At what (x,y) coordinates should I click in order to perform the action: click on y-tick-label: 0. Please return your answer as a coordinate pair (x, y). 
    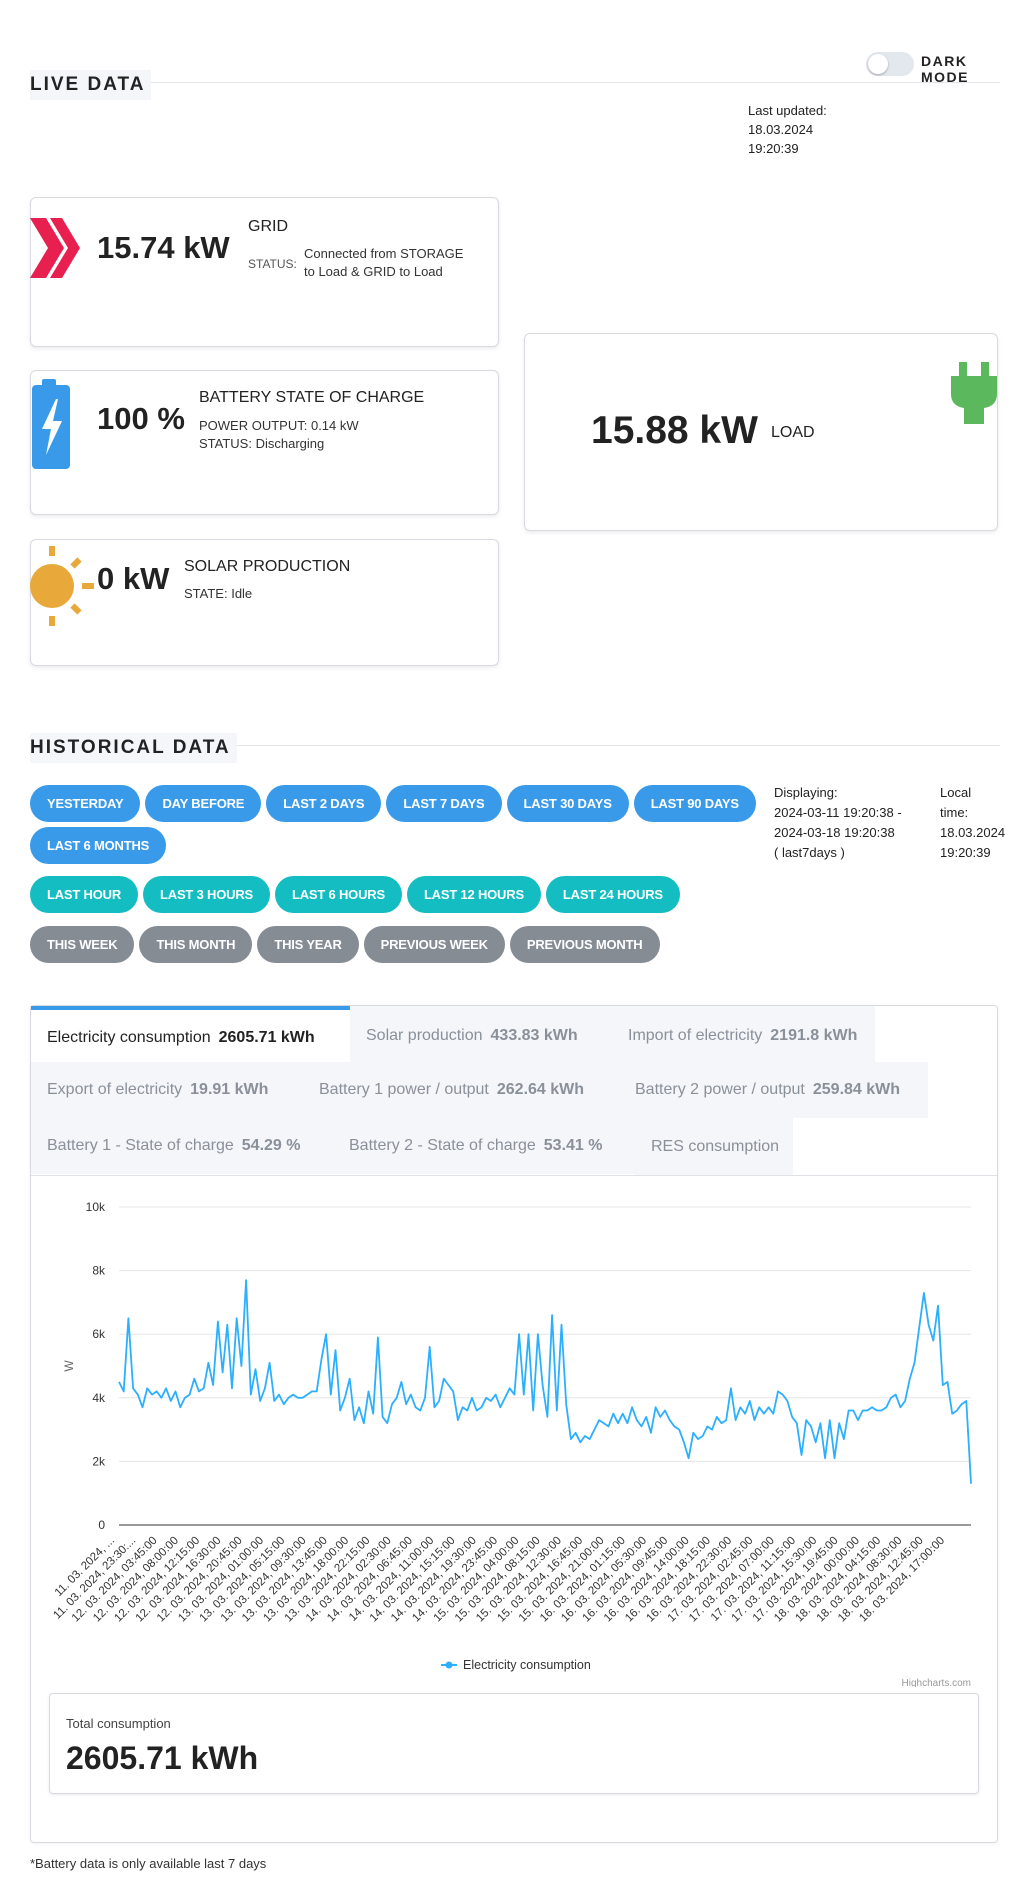
    Looking at the image, I should click on (101, 1525).